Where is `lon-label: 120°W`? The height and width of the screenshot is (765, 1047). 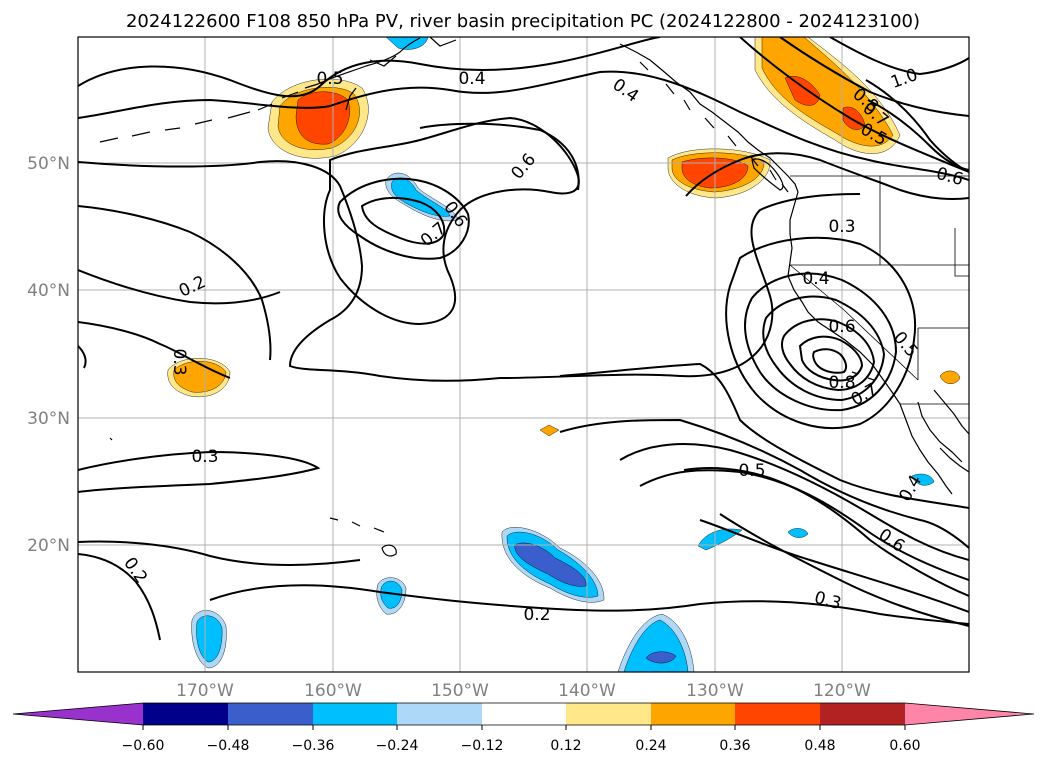
lon-label: 120°W is located at coordinates (842, 691).